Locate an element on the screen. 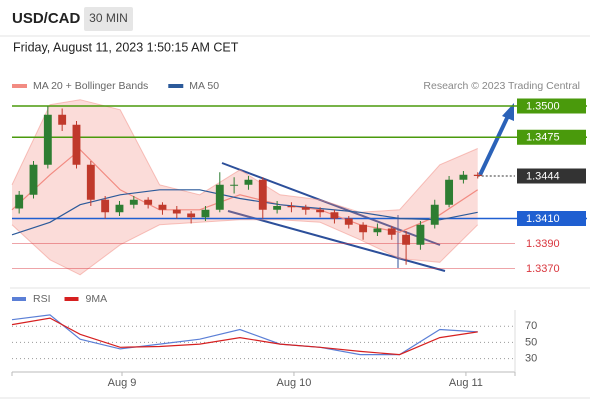  level-label: 1.3444 is located at coordinates (543, 176).